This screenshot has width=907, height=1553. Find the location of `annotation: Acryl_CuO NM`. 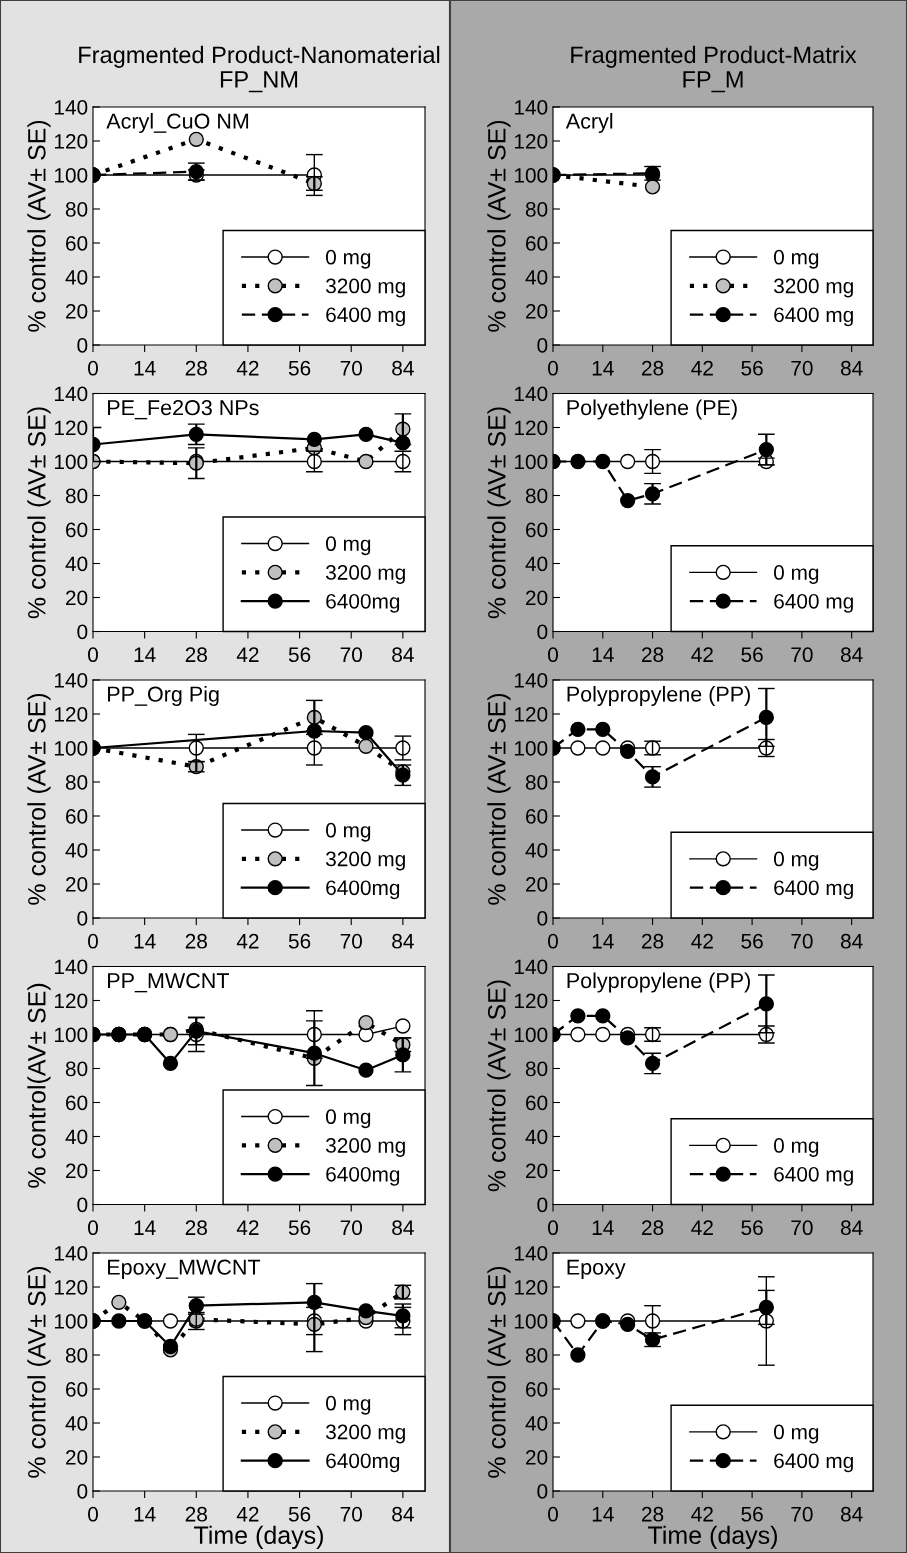

annotation: Acryl_CuO NM is located at coordinates (177, 123).